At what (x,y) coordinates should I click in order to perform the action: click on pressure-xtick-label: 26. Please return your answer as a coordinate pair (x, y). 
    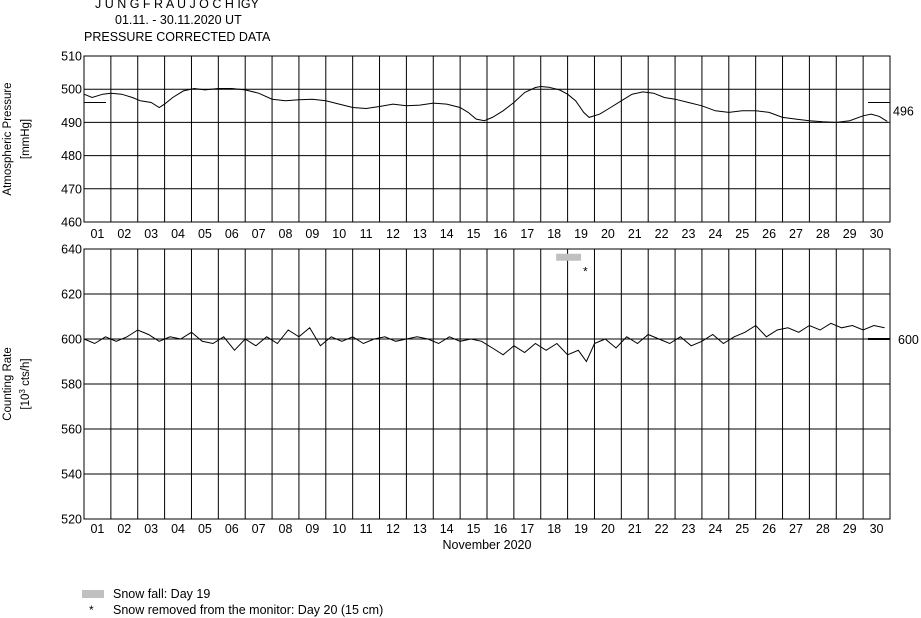
    Looking at the image, I should click on (769, 234).